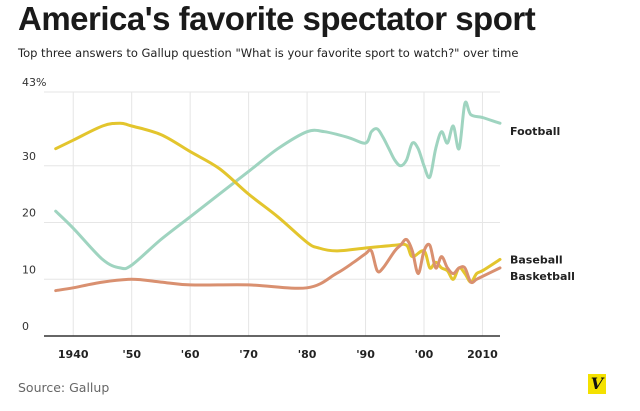 The height and width of the screenshot is (411, 640). I want to click on x-tick-label: 2010, so click(482, 354).